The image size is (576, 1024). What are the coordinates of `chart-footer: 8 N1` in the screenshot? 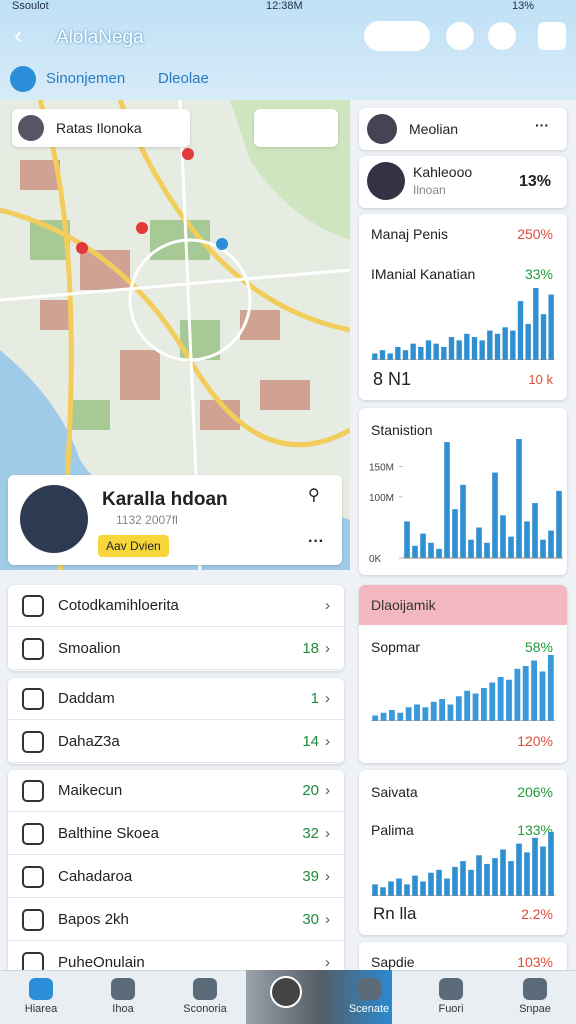 It's located at (392, 379).